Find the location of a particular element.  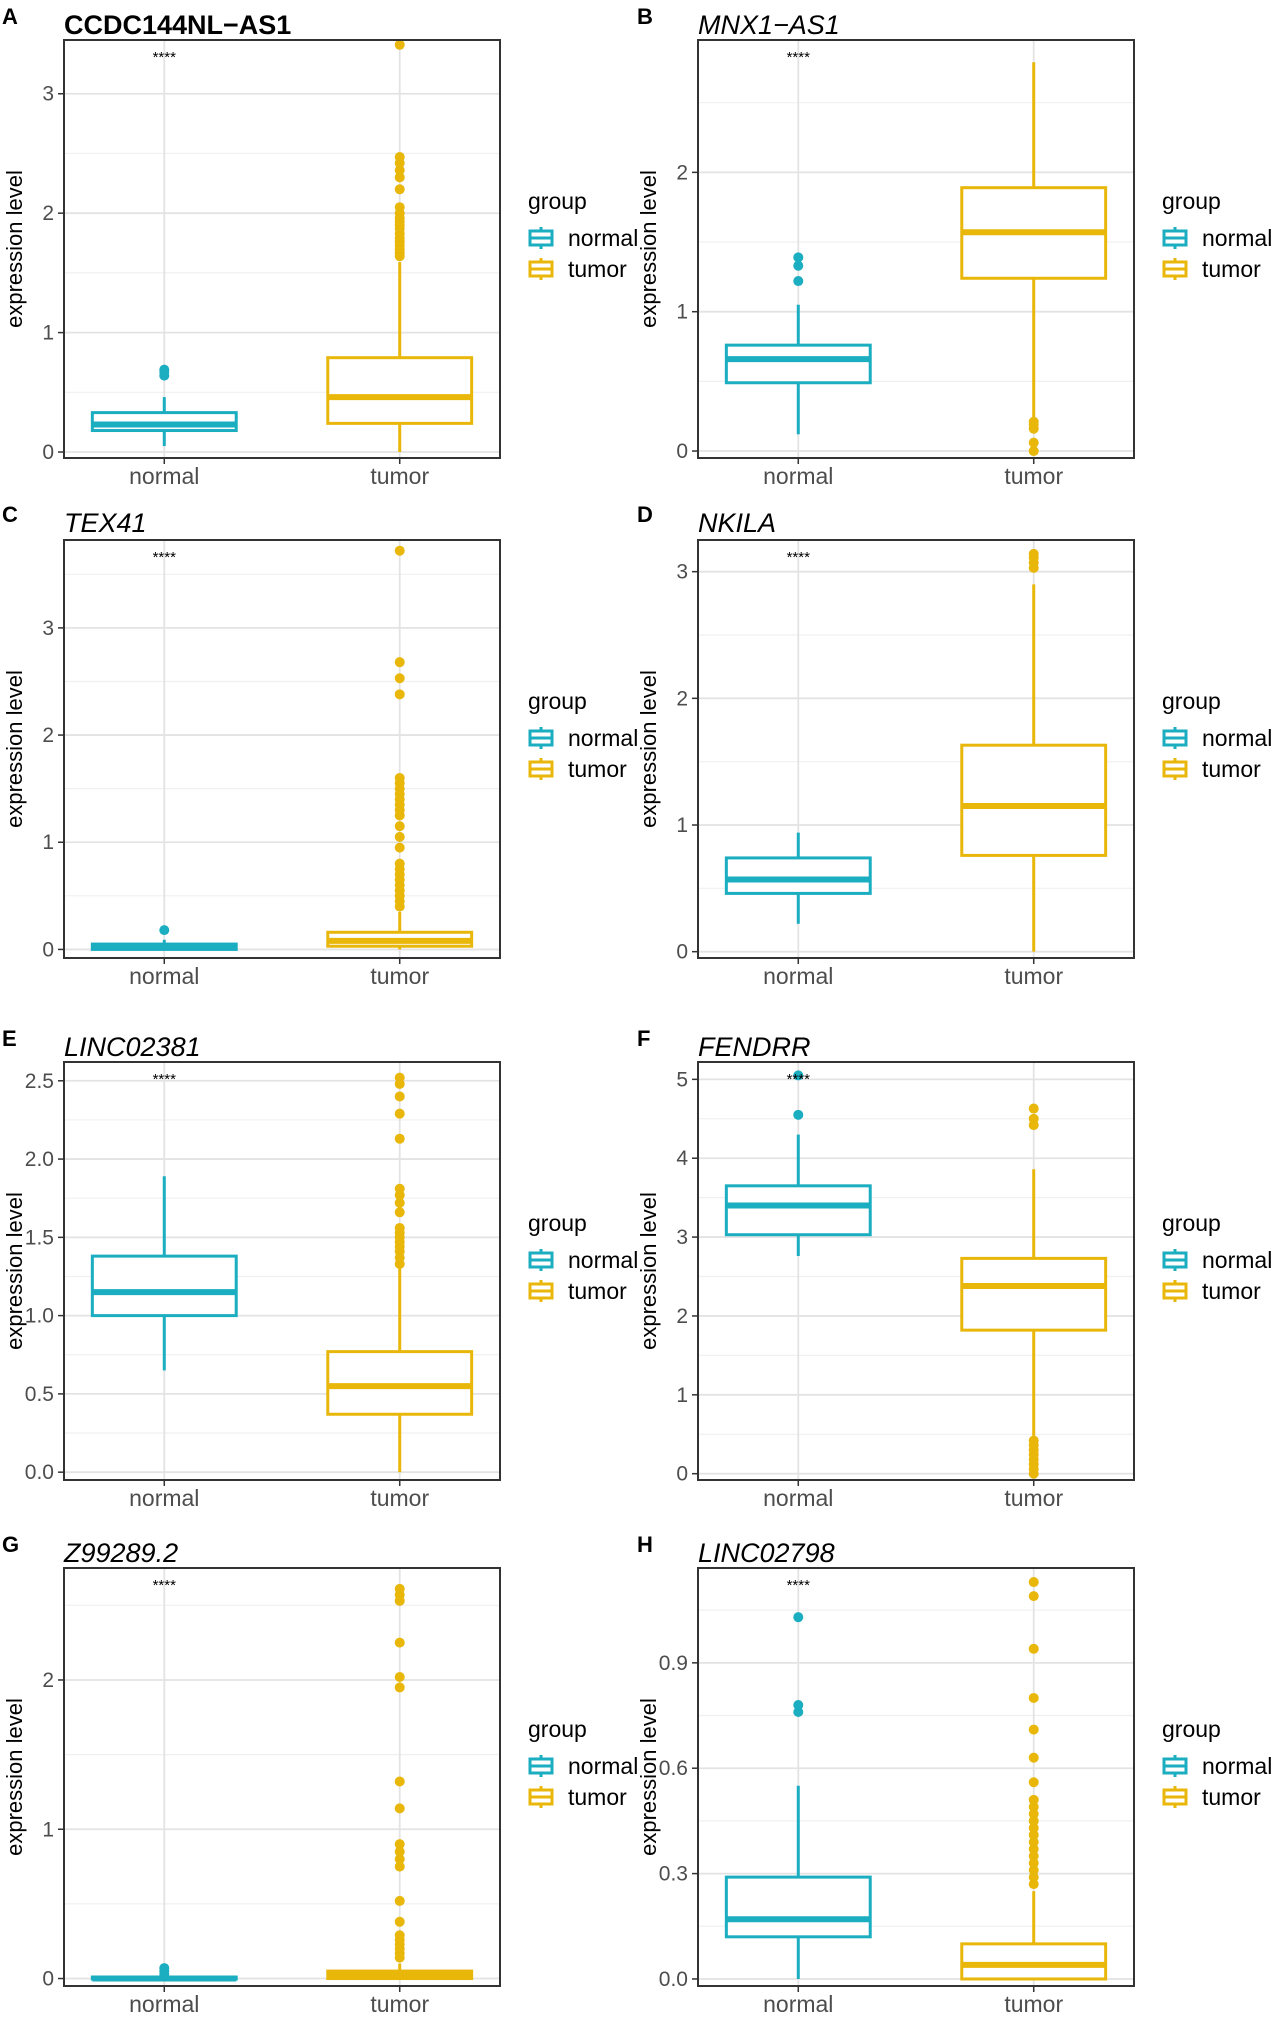

plot-title: FENDRR is located at coordinates (754, 1047).